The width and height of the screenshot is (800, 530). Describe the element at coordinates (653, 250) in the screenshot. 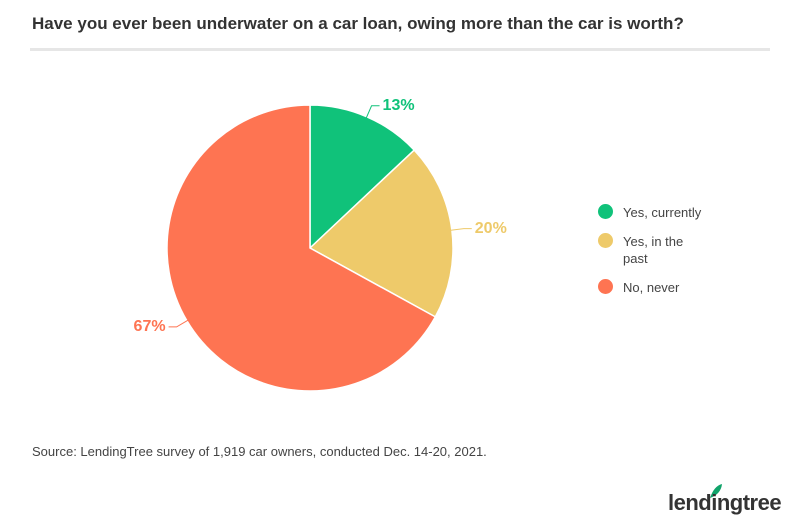

I see `legend-label: Yes, in the past` at that location.